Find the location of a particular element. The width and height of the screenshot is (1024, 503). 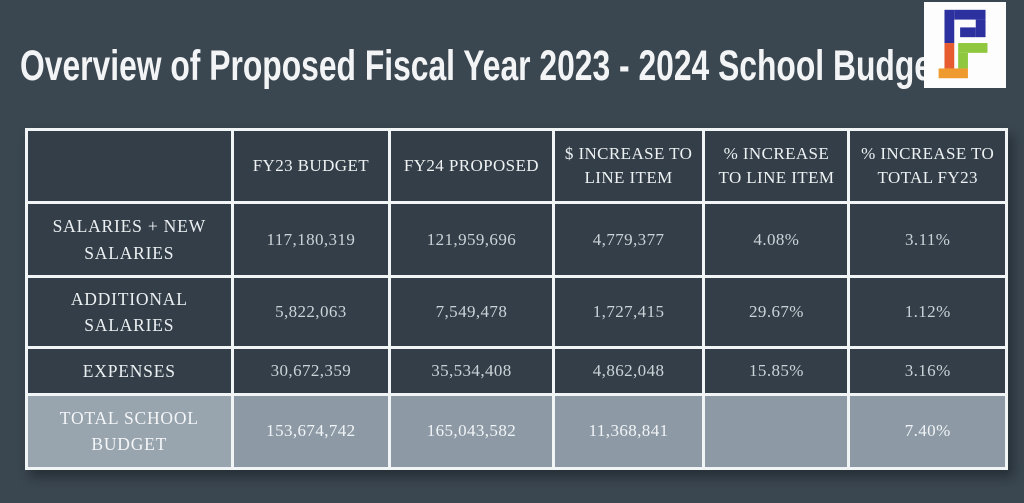

table-cell: 4,862,048 is located at coordinates (628, 371).